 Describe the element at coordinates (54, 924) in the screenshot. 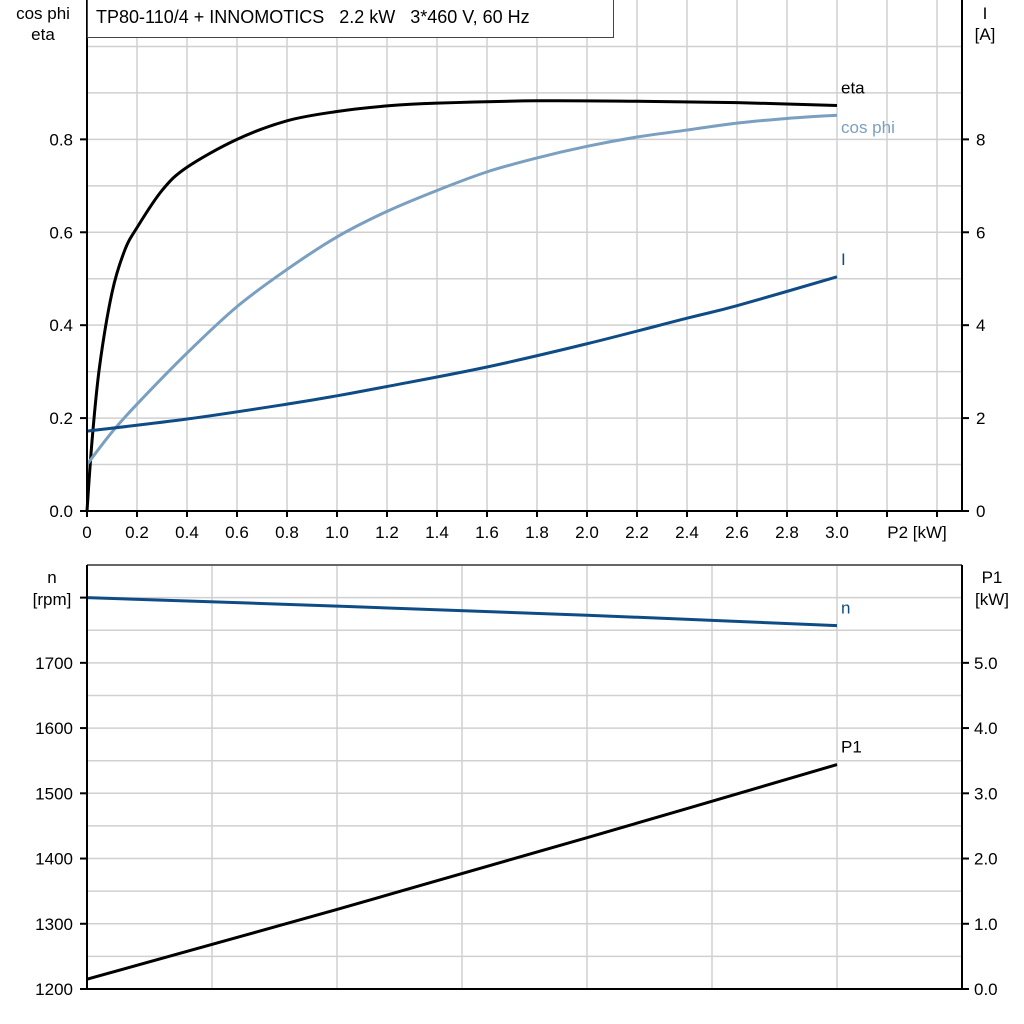

I see `y-tick-label-left: 1300` at that location.